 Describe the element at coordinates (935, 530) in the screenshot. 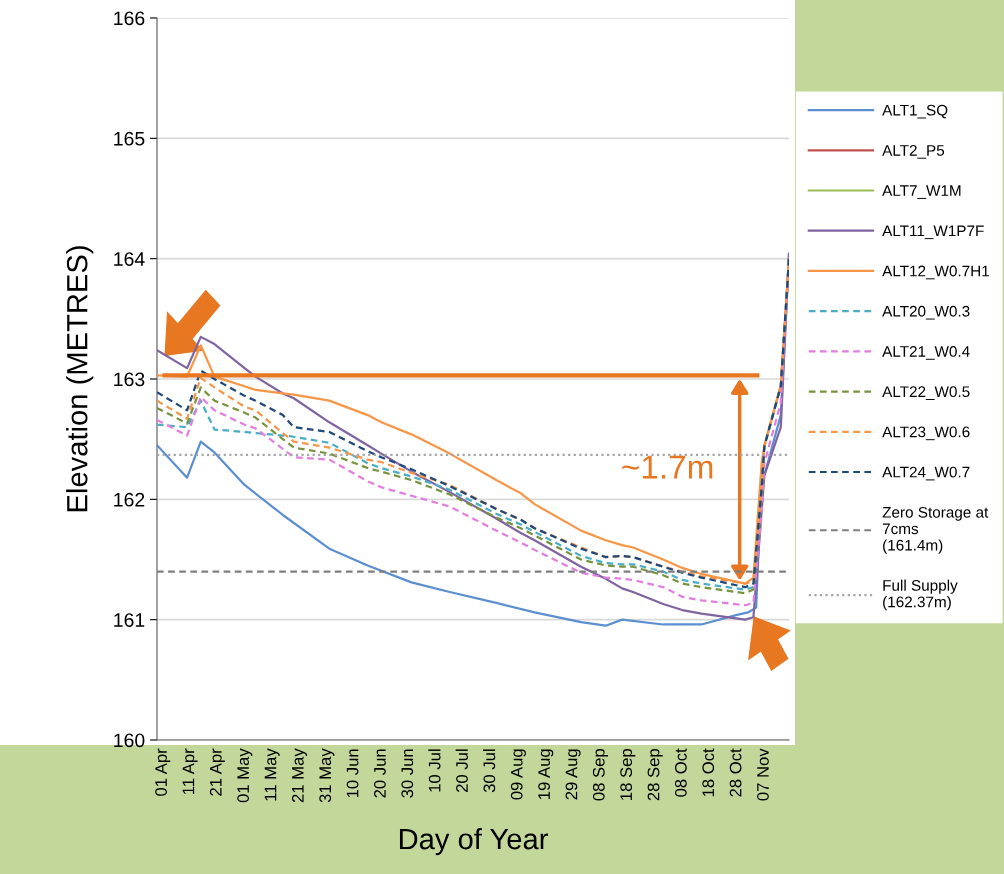

I see `legend-label: Zero Storage at 7cms (161.4m)` at that location.